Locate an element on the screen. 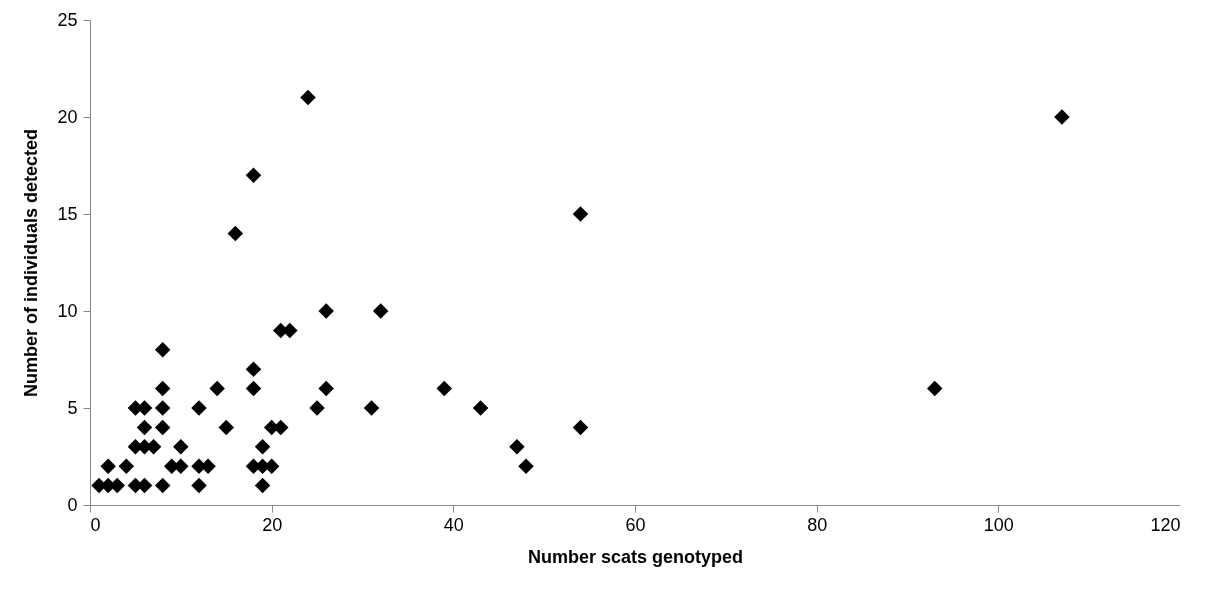 The height and width of the screenshot is (594, 1209). x-tick-label: 20 is located at coordinates (272, 524).